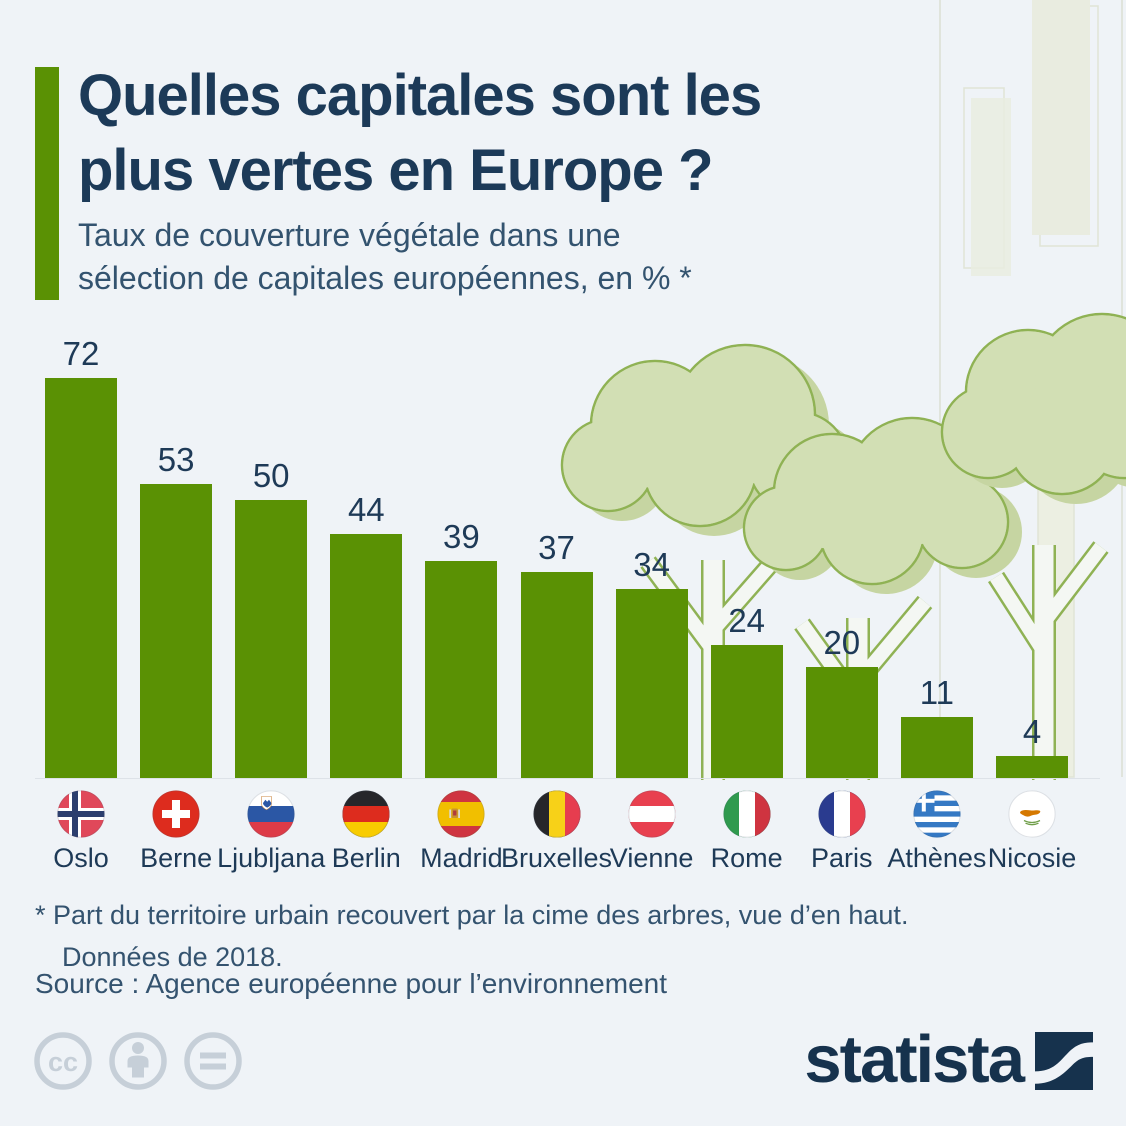  What do you see at coordinates (138, 1061) in the screenshot?
I see `cc-by-person-icon` at bounding box center [138, 1061].